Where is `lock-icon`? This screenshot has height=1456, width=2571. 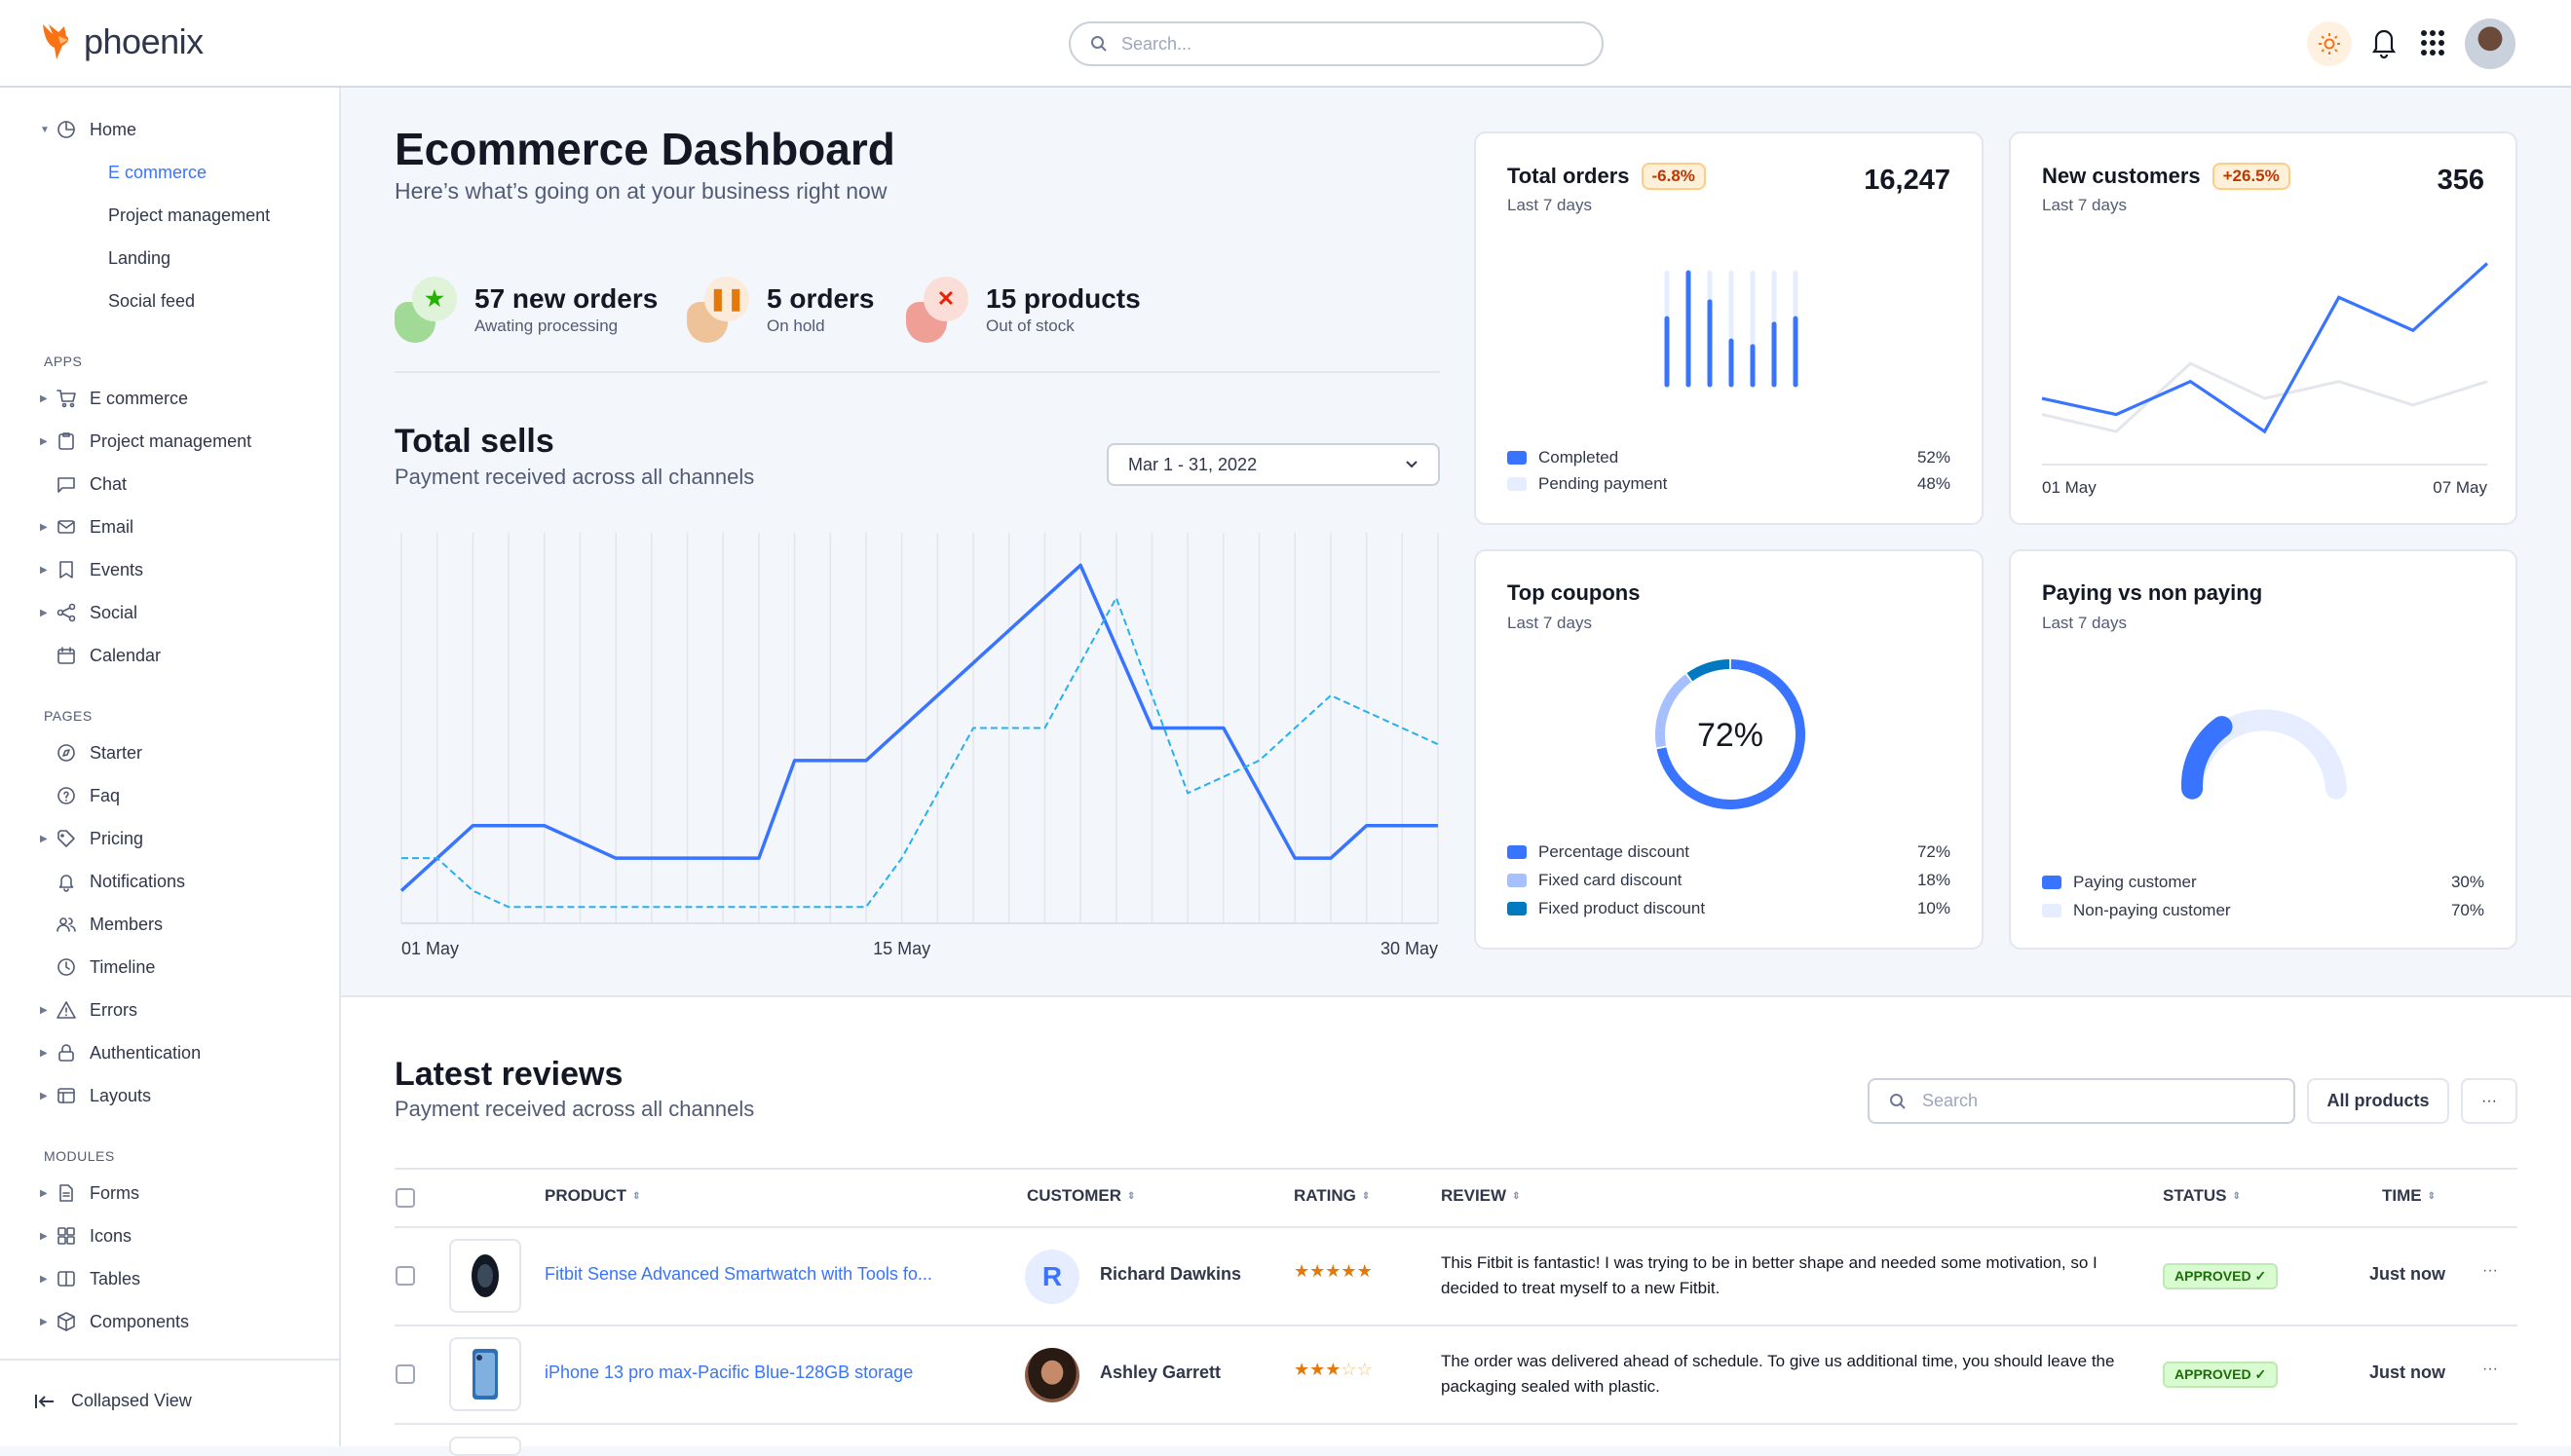 lock-icon is located at coordinates (66, 1053).